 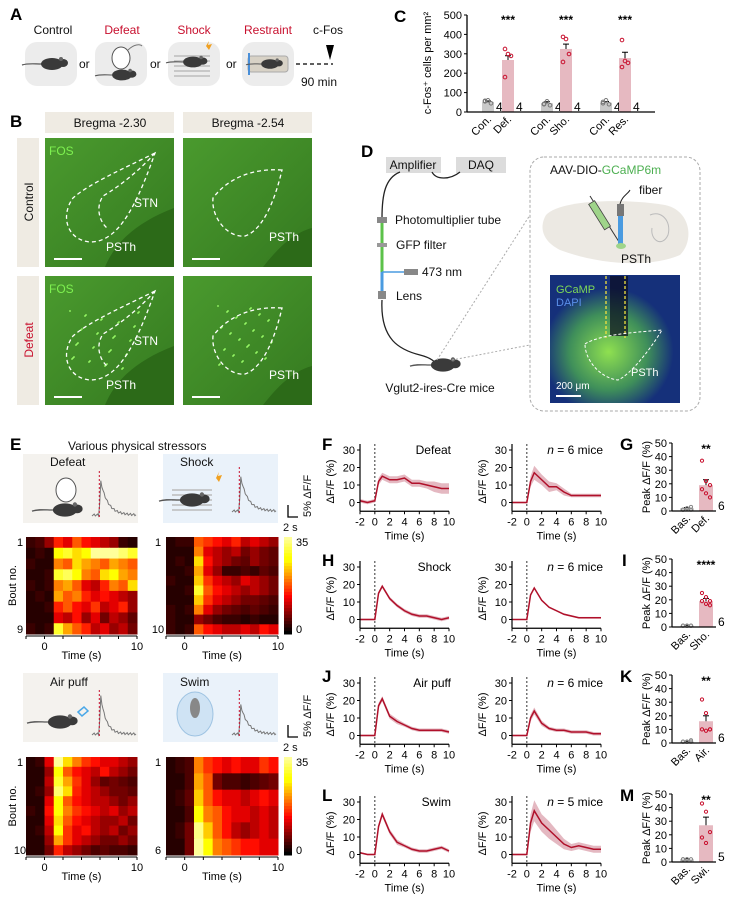 What do you see at coordinates (661, 795) in the screenshot?
I see `y-tick-label: 50` at bounding box center [661, 795].